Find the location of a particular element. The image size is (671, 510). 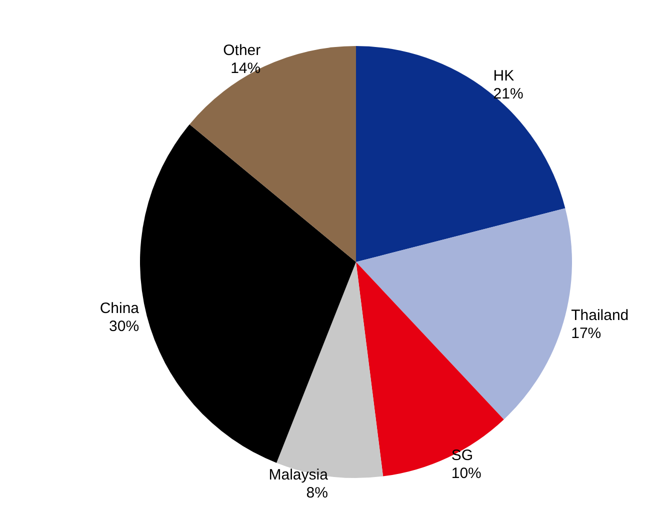

slice-label: Other is located at coordinates (242, 50).